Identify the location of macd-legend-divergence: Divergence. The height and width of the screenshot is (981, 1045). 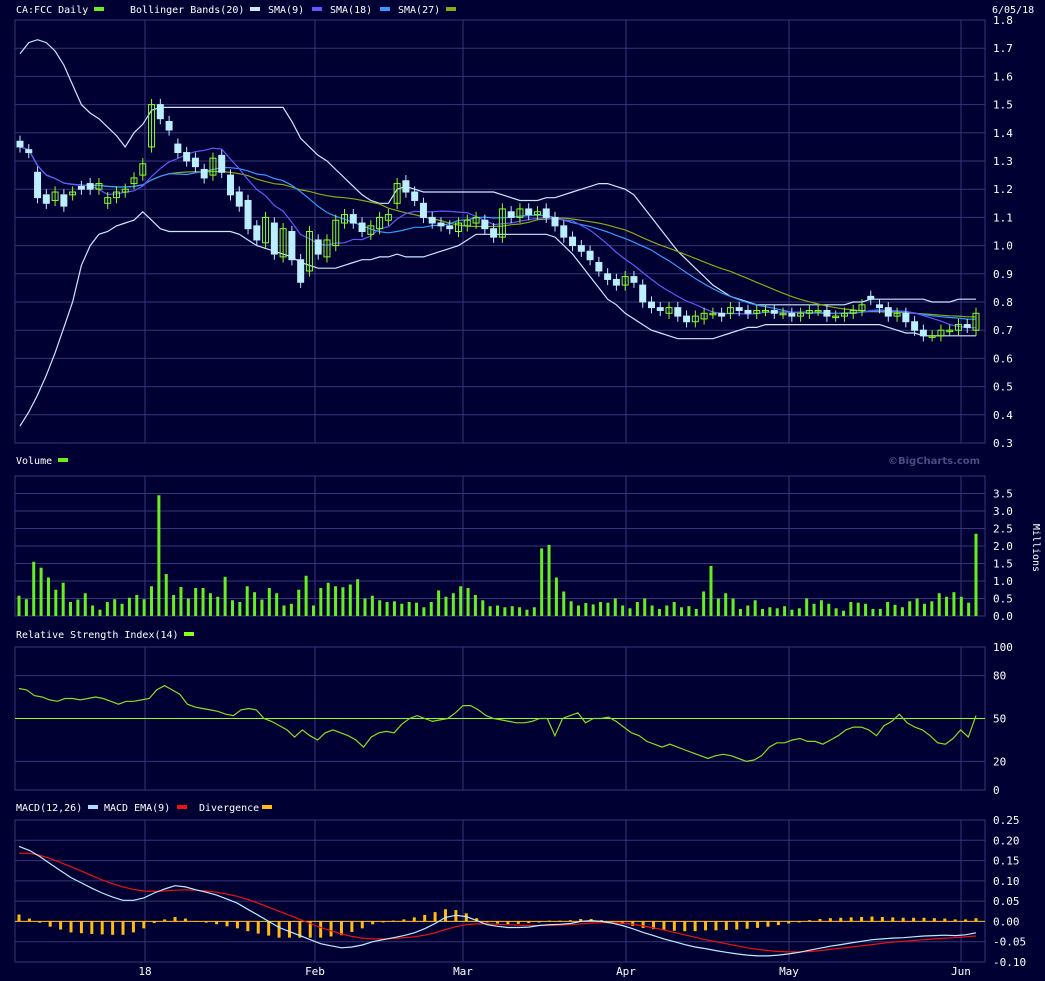
(229, 808).